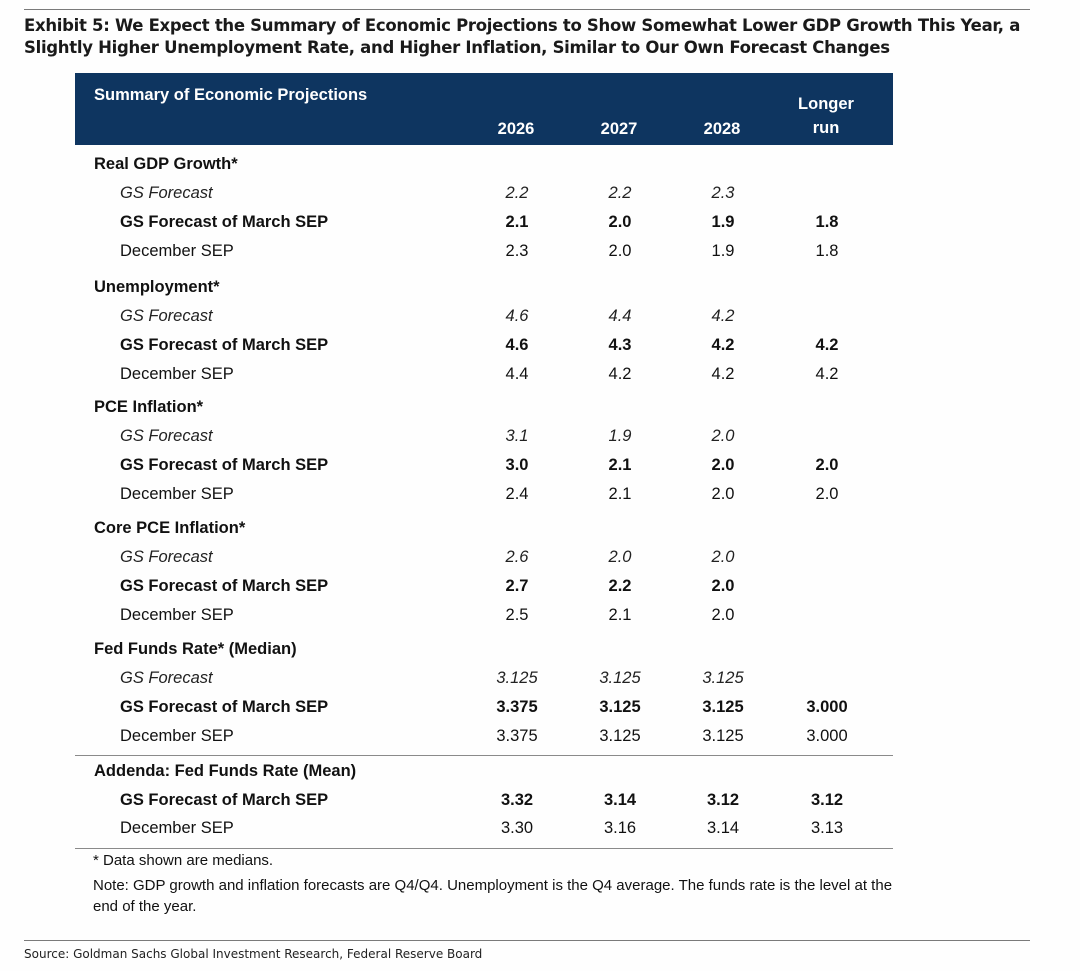 Image resolution: width=1080 pixels, height=971 pixels. Describe the element at coordinates (510, 802) in the screenshot. I see `table-row: GS Forecast of March SEP 3.32 3.14 3.12 3.12` at that location.